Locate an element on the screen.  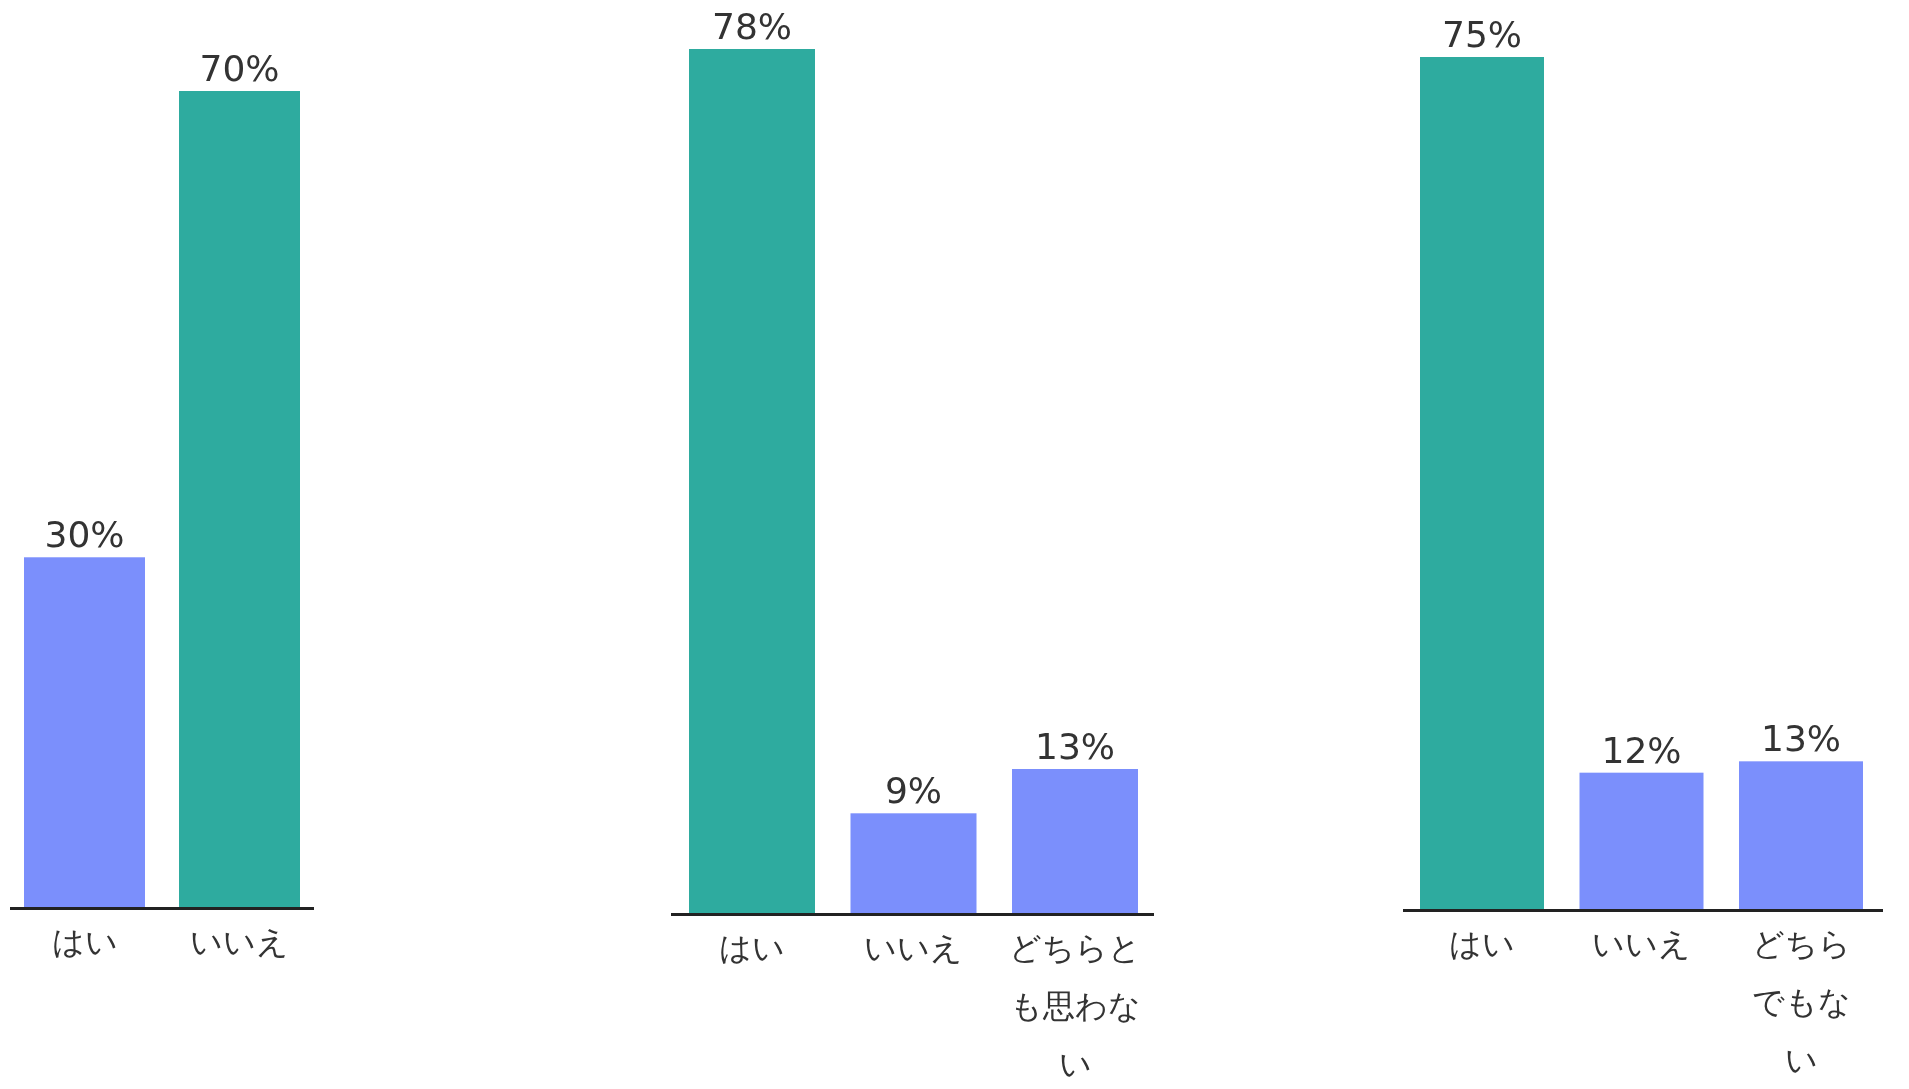
data-label: 30% is located at coordinates (84, 535).